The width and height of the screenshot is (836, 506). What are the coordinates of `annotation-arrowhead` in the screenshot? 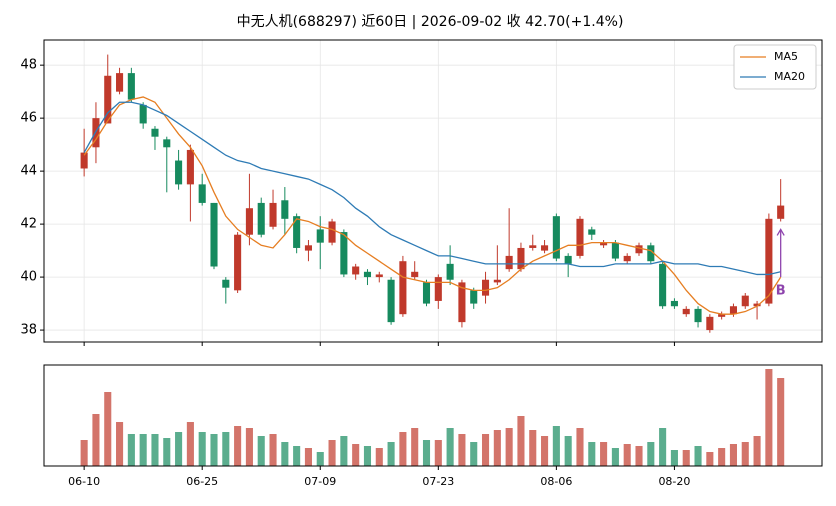 It's located at (780, 232).